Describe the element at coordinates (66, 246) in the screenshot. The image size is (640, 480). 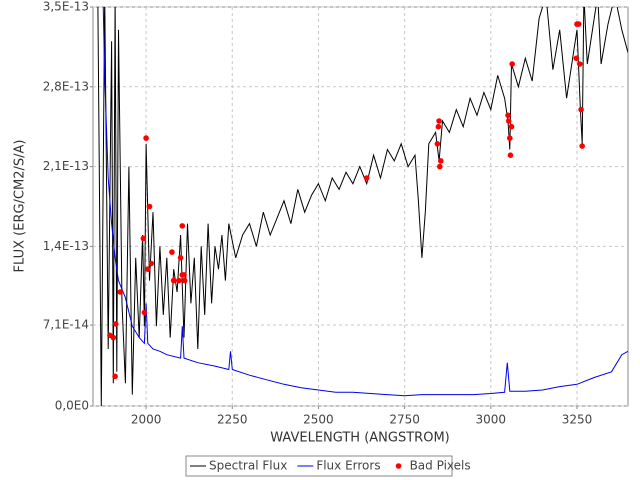
I see `y-tick-label: 1,4E-13` at that location.